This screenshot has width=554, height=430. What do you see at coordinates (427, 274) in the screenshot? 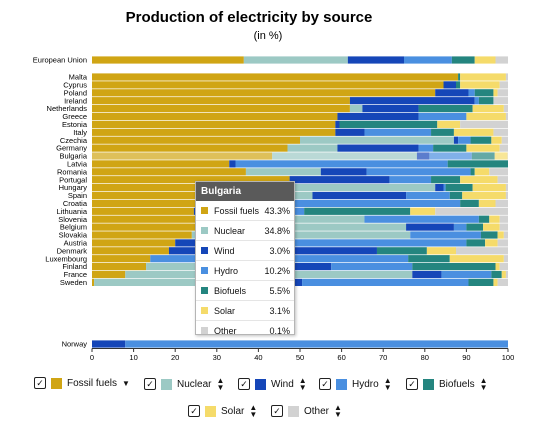
I see `bar-france-wind` at bounding box center [427, 274].